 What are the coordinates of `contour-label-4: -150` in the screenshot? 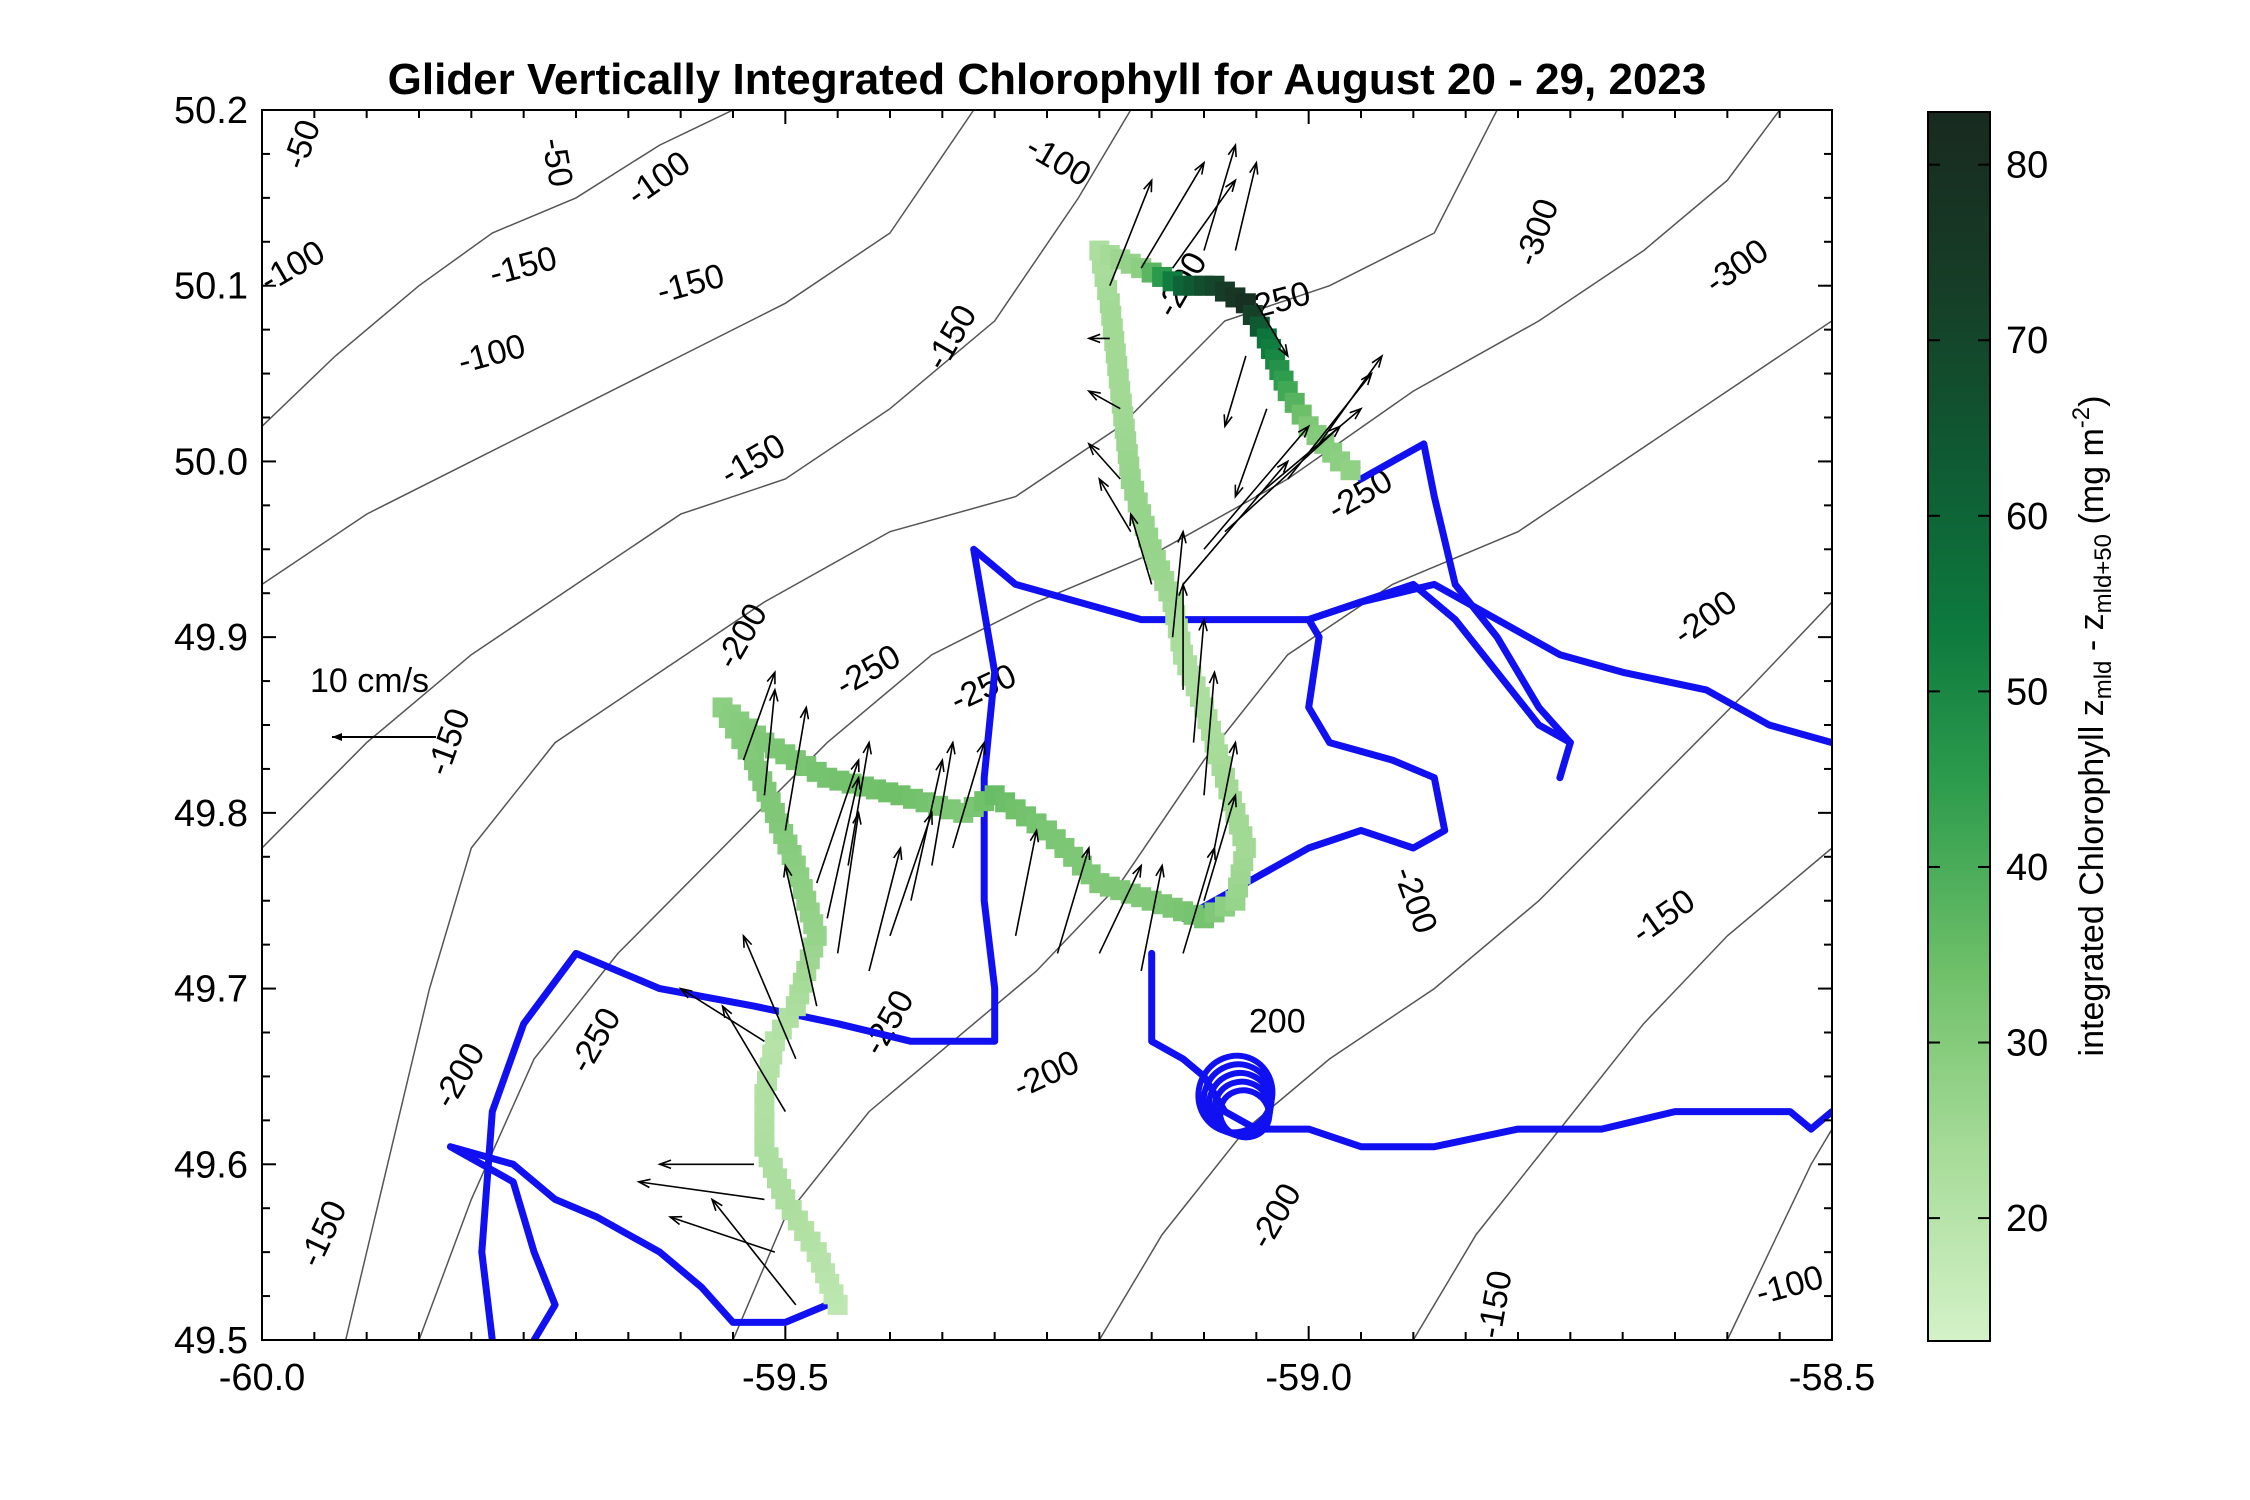 It's located at (523, 266).